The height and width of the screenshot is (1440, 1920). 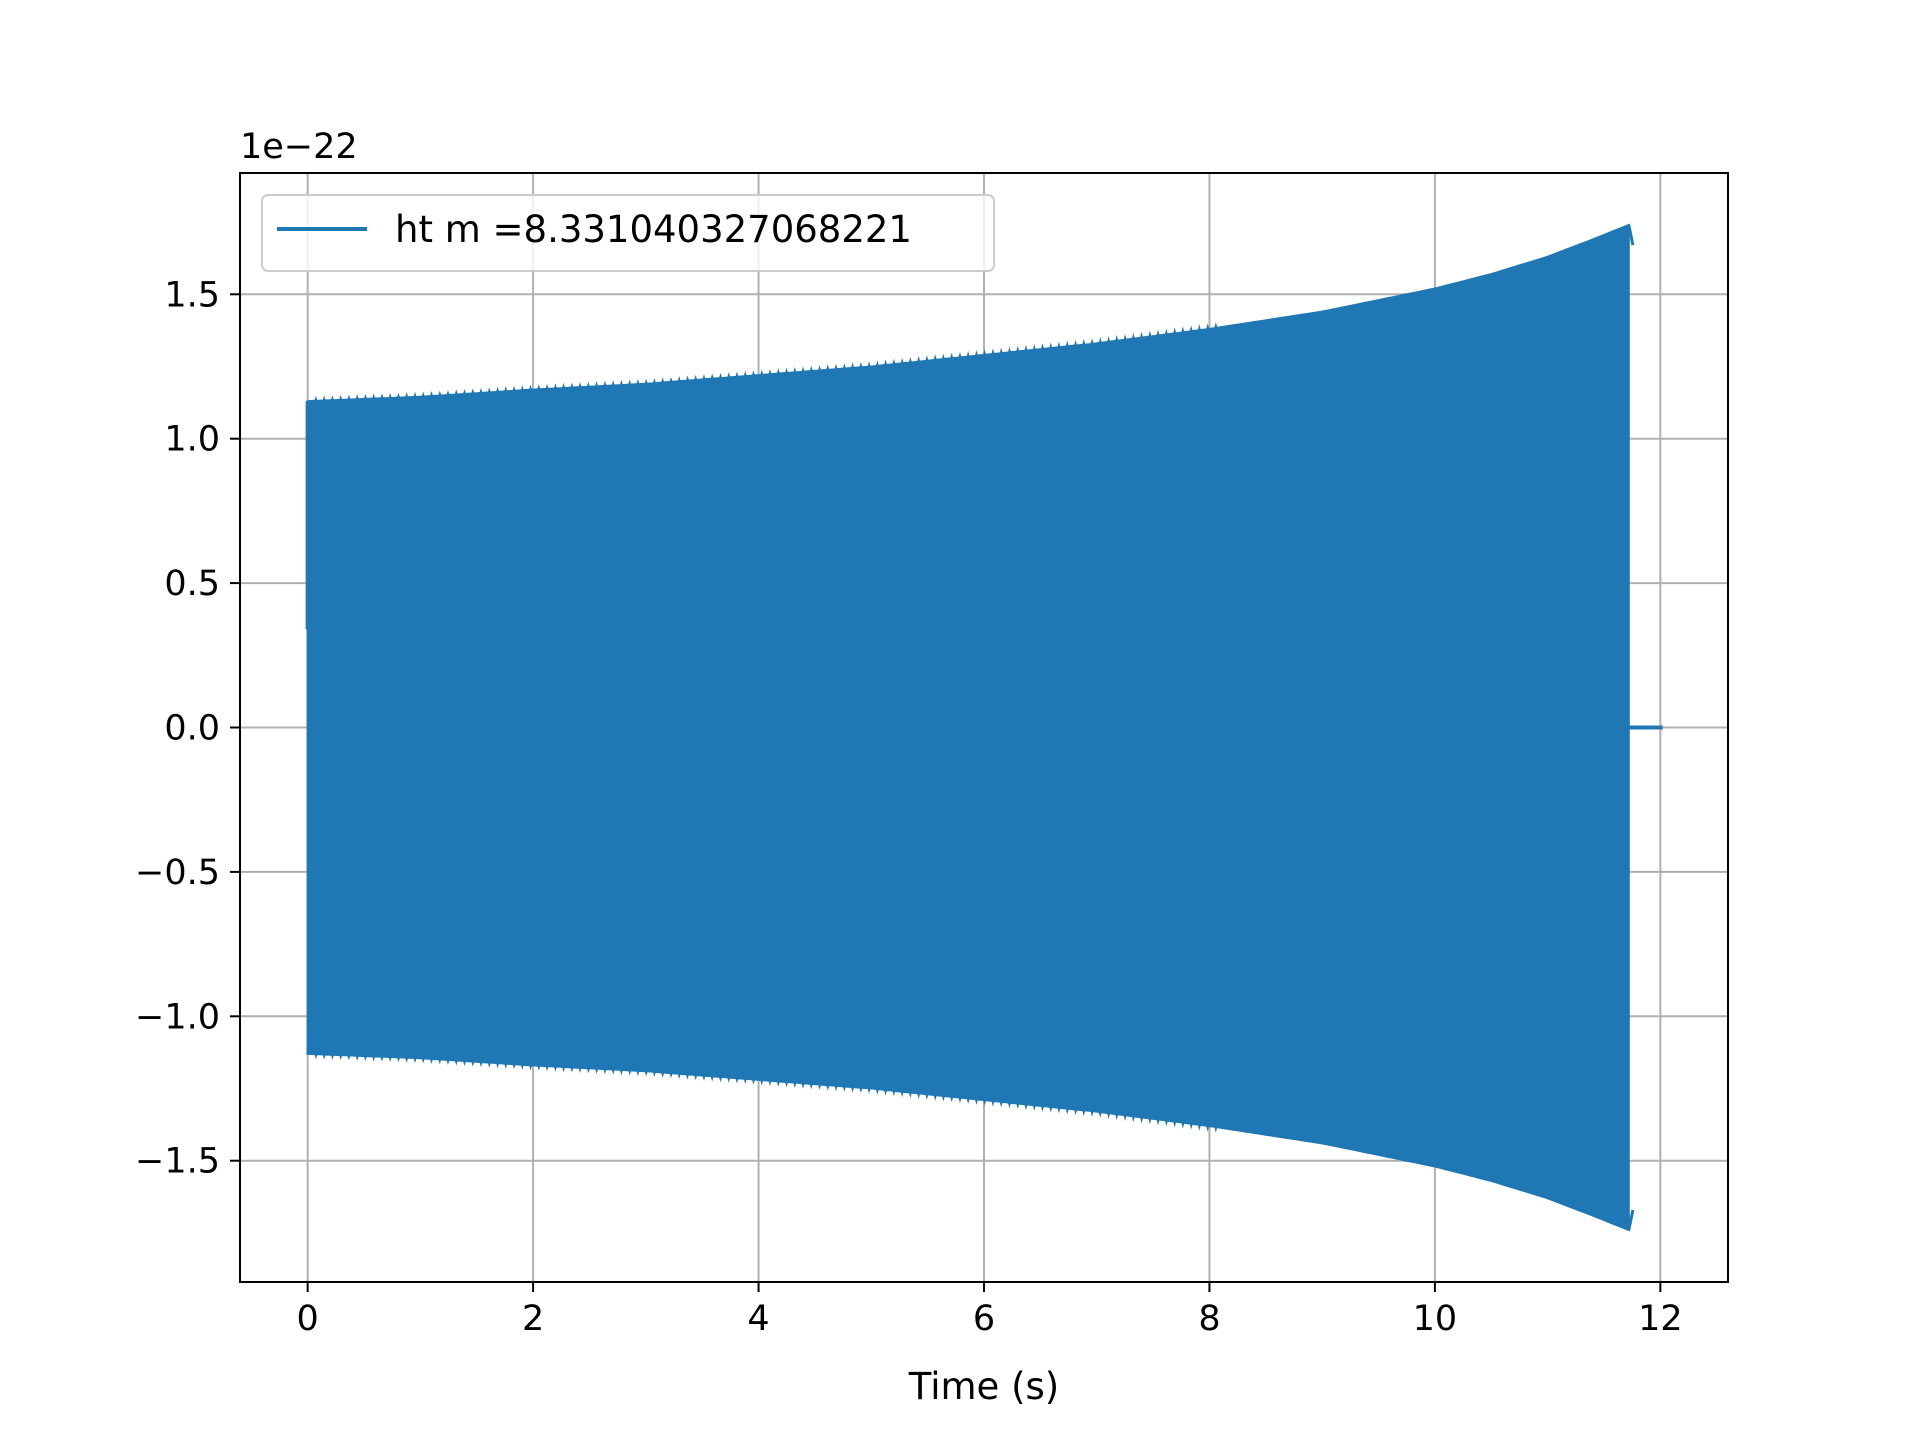 What do you see at coordinates (653, 229) in the screenshot?
I see `legend-label: ht m =8.331040327068221` at bounding box center [653, 229].